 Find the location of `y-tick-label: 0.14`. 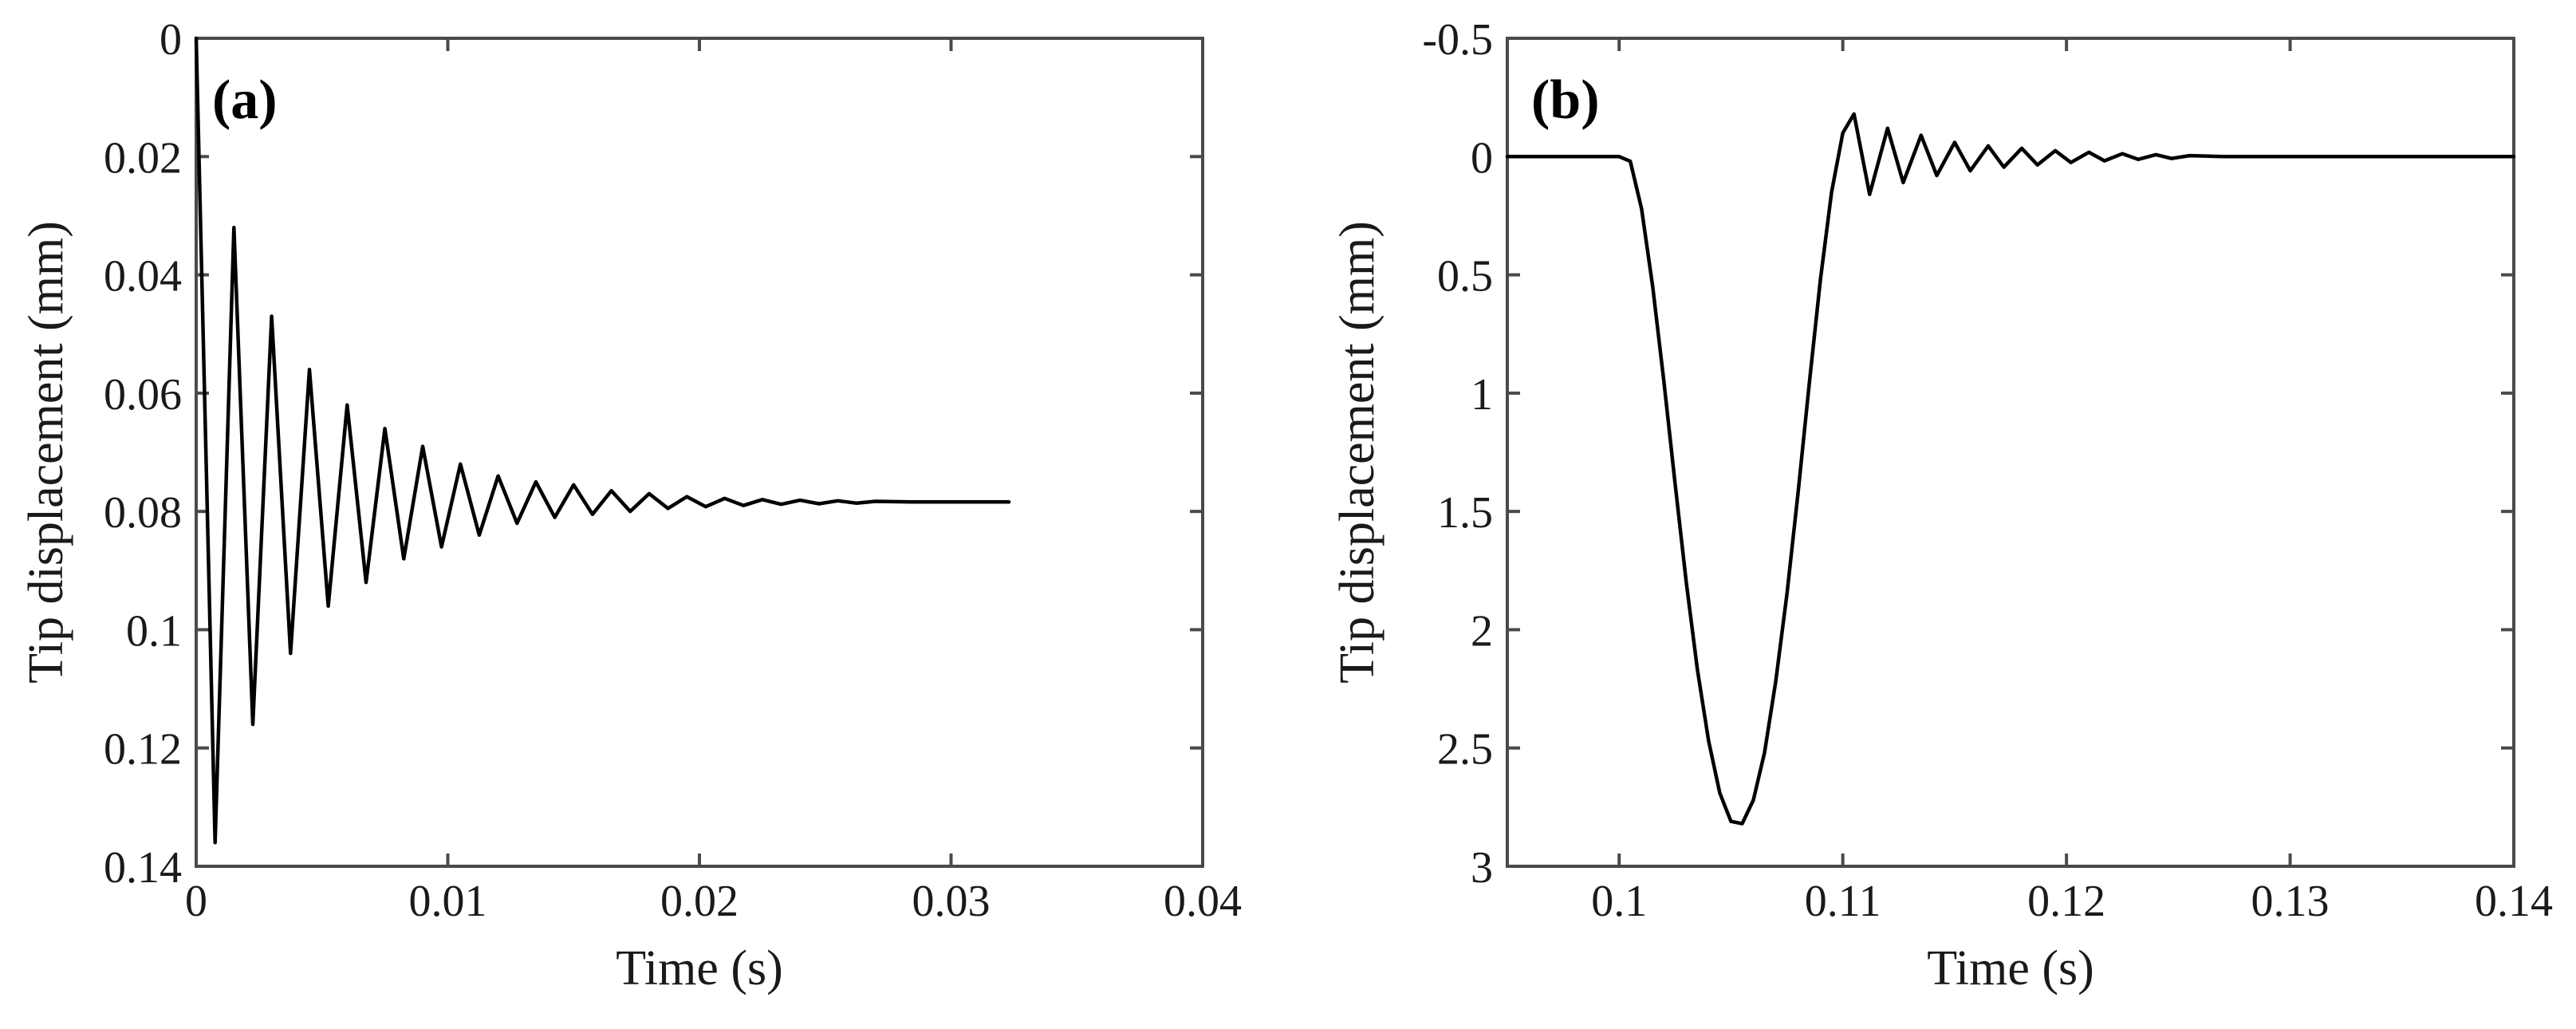

y-tick-label: 0.14 is located at coordinates (143, 868).